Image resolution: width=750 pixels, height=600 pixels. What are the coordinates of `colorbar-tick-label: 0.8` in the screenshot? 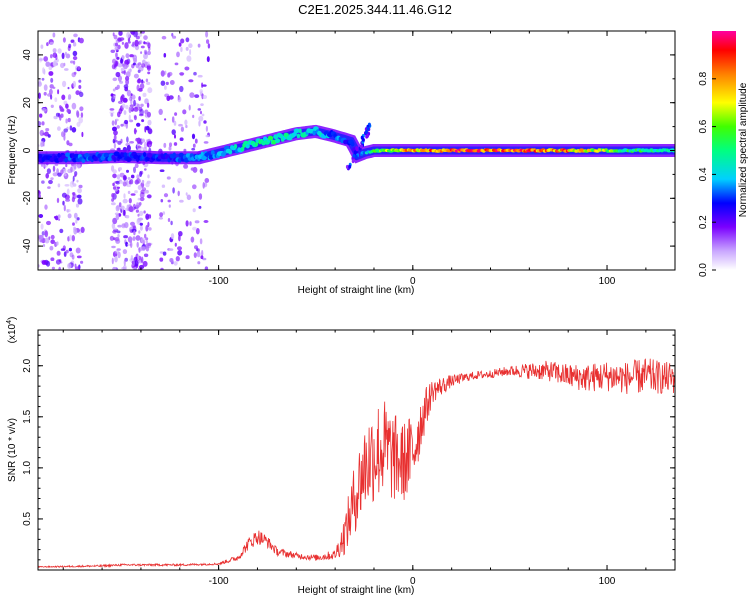 It's located at (703, 78).